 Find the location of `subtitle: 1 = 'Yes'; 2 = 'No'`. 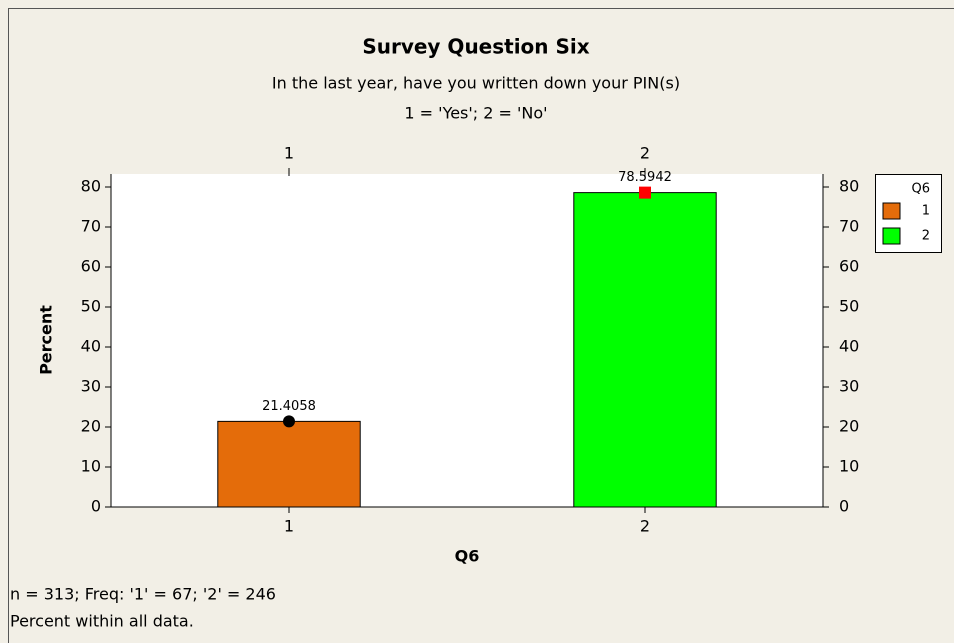

subtitle: 1 = 'Yes'; 2 = 'No' is located at coordinates (475, 113).